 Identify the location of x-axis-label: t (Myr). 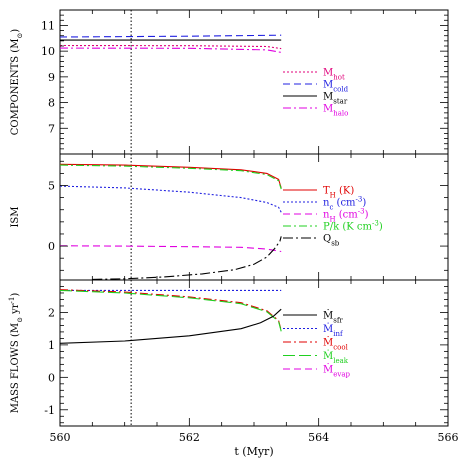
(253, 451).